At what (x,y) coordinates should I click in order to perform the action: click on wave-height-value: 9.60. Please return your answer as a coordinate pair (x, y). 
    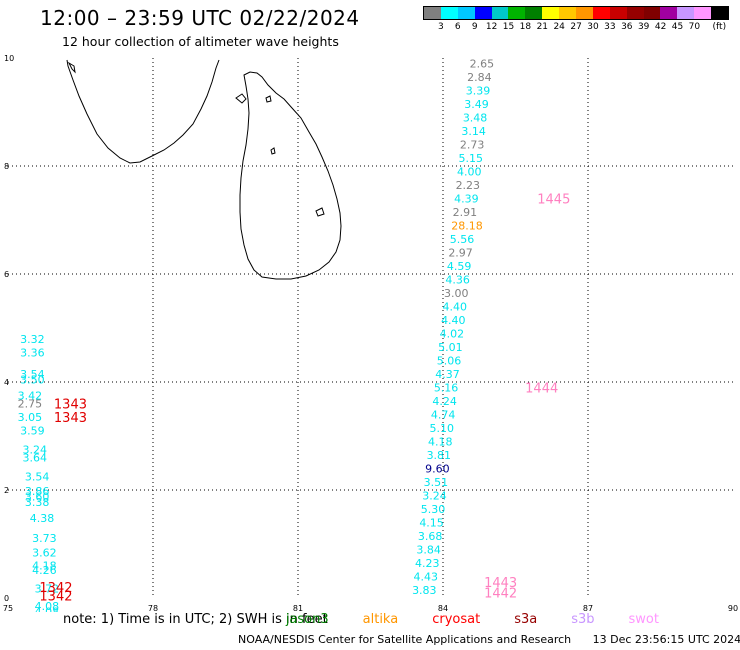
    Looking at the image, I should click on (437, 468).